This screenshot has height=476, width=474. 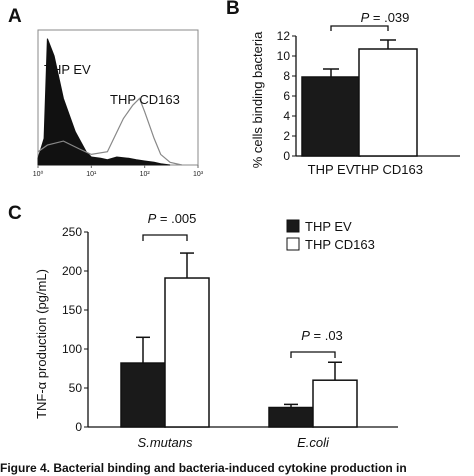 I want to click on histogram-thp-ev, so click(x=104, y=102).